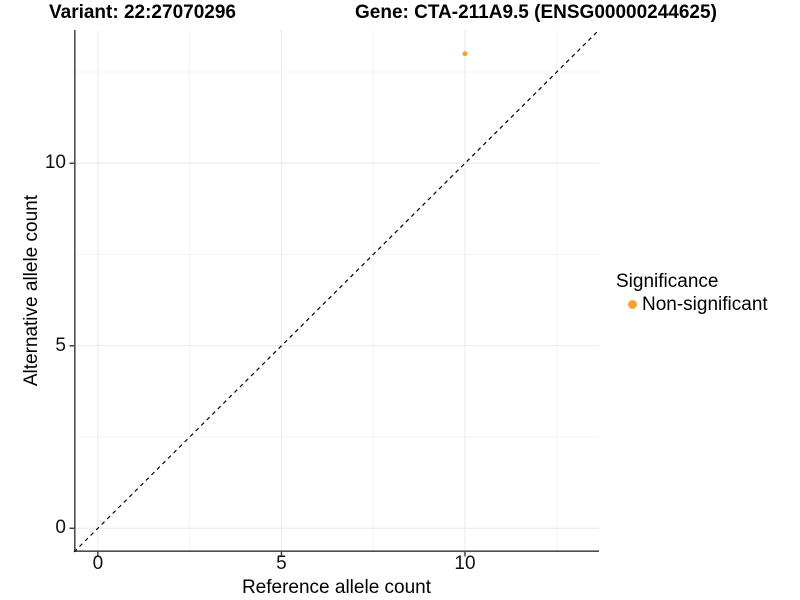 The width and height of the screenshot is (800, 600). Describe the element at coordinates (667, 281) in the screenshot. I see `legend-title: Significance` at that location.